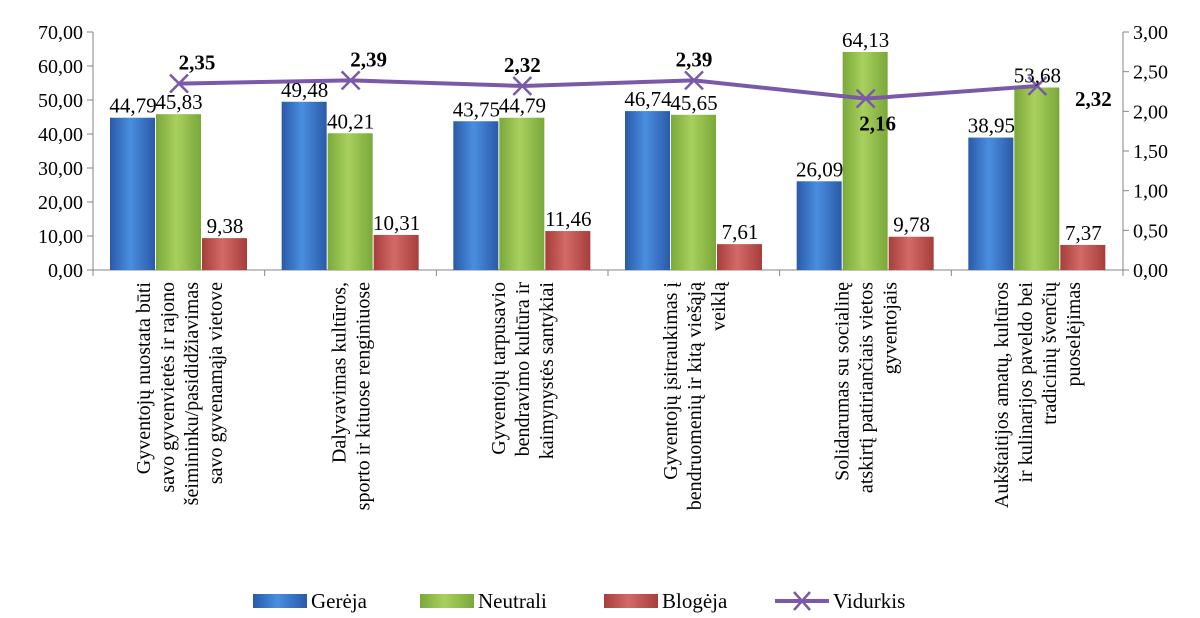  Describe the element at coordinates (499, 368) in the screenshot. I see `category-label-line: Gyventojų tarpusavio` at that location.